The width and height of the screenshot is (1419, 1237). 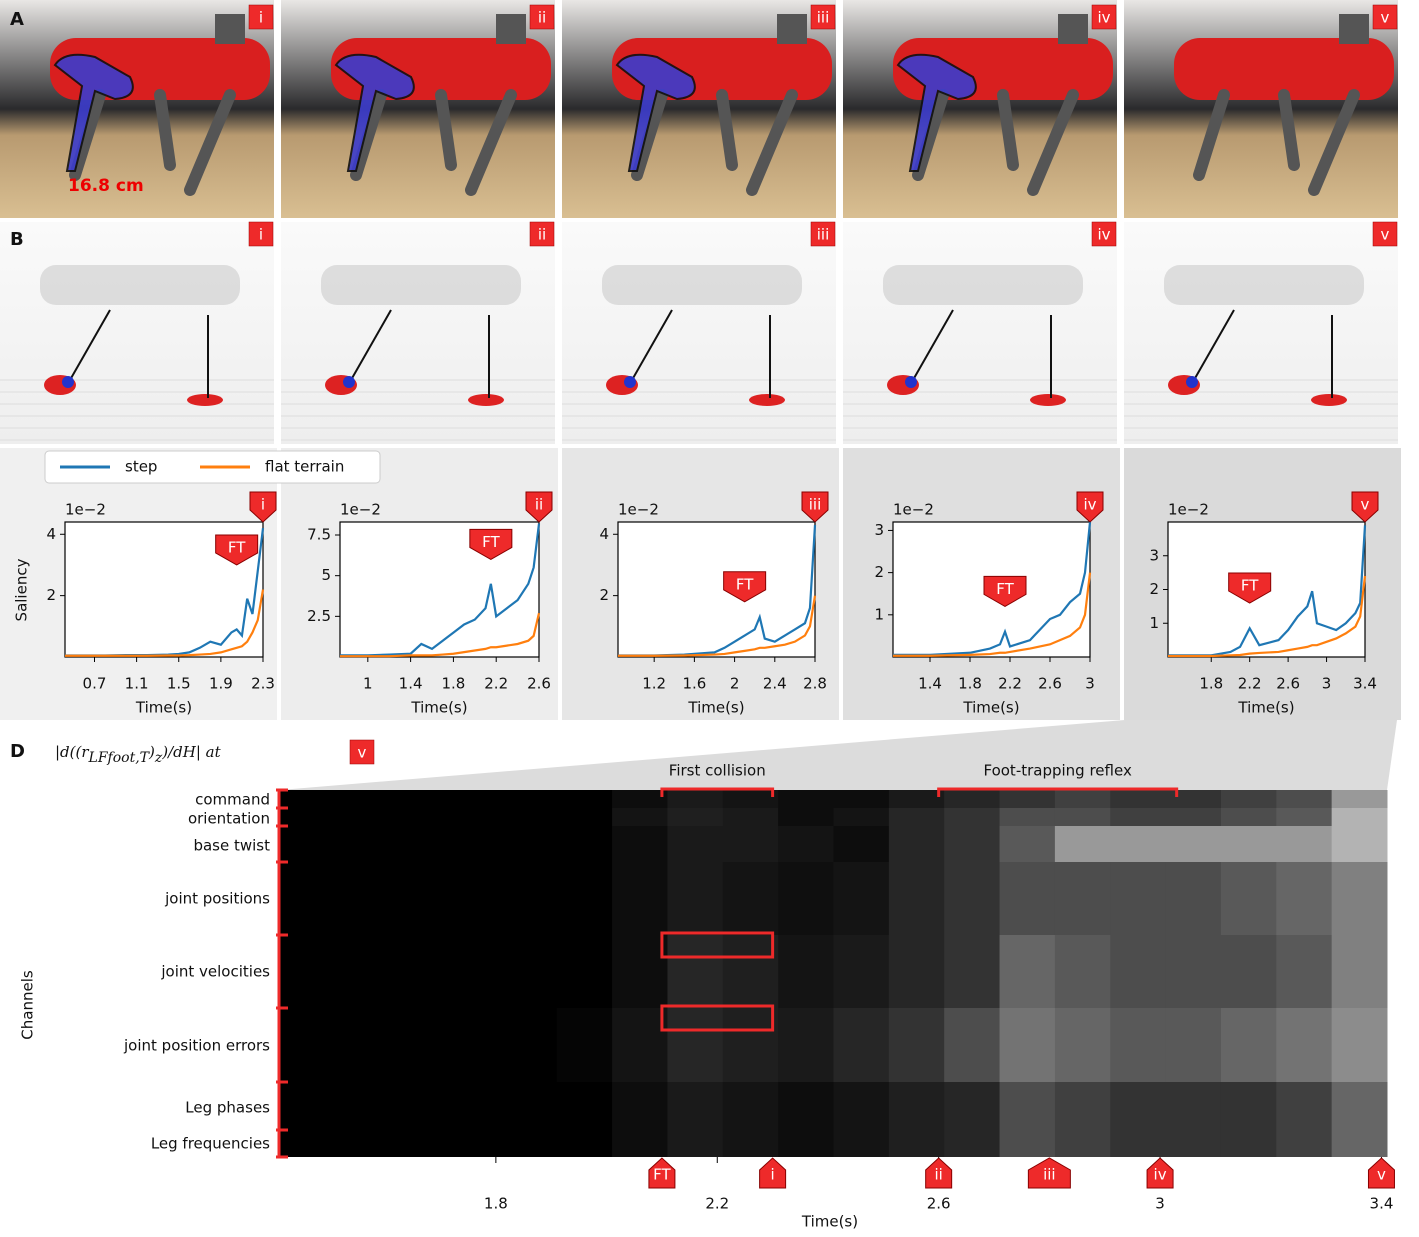 I want to click on x-tick-label: 2.6, so click(x=939, y=1204).